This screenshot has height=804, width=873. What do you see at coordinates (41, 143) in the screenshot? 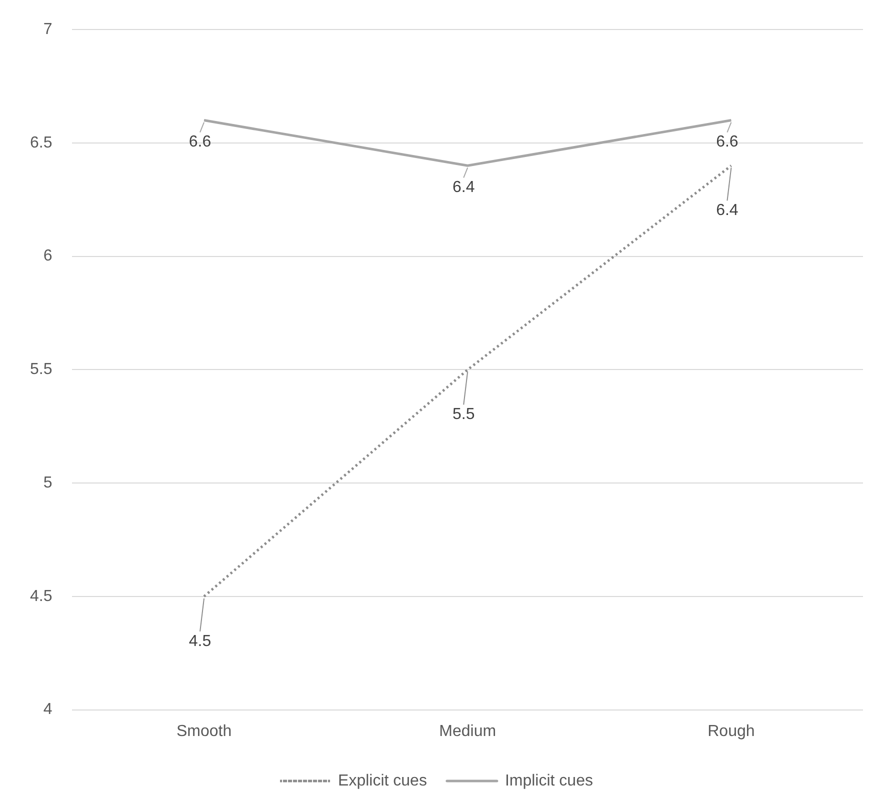
I see `y-tick-label: 6.5` at bounding box center [41, 143].